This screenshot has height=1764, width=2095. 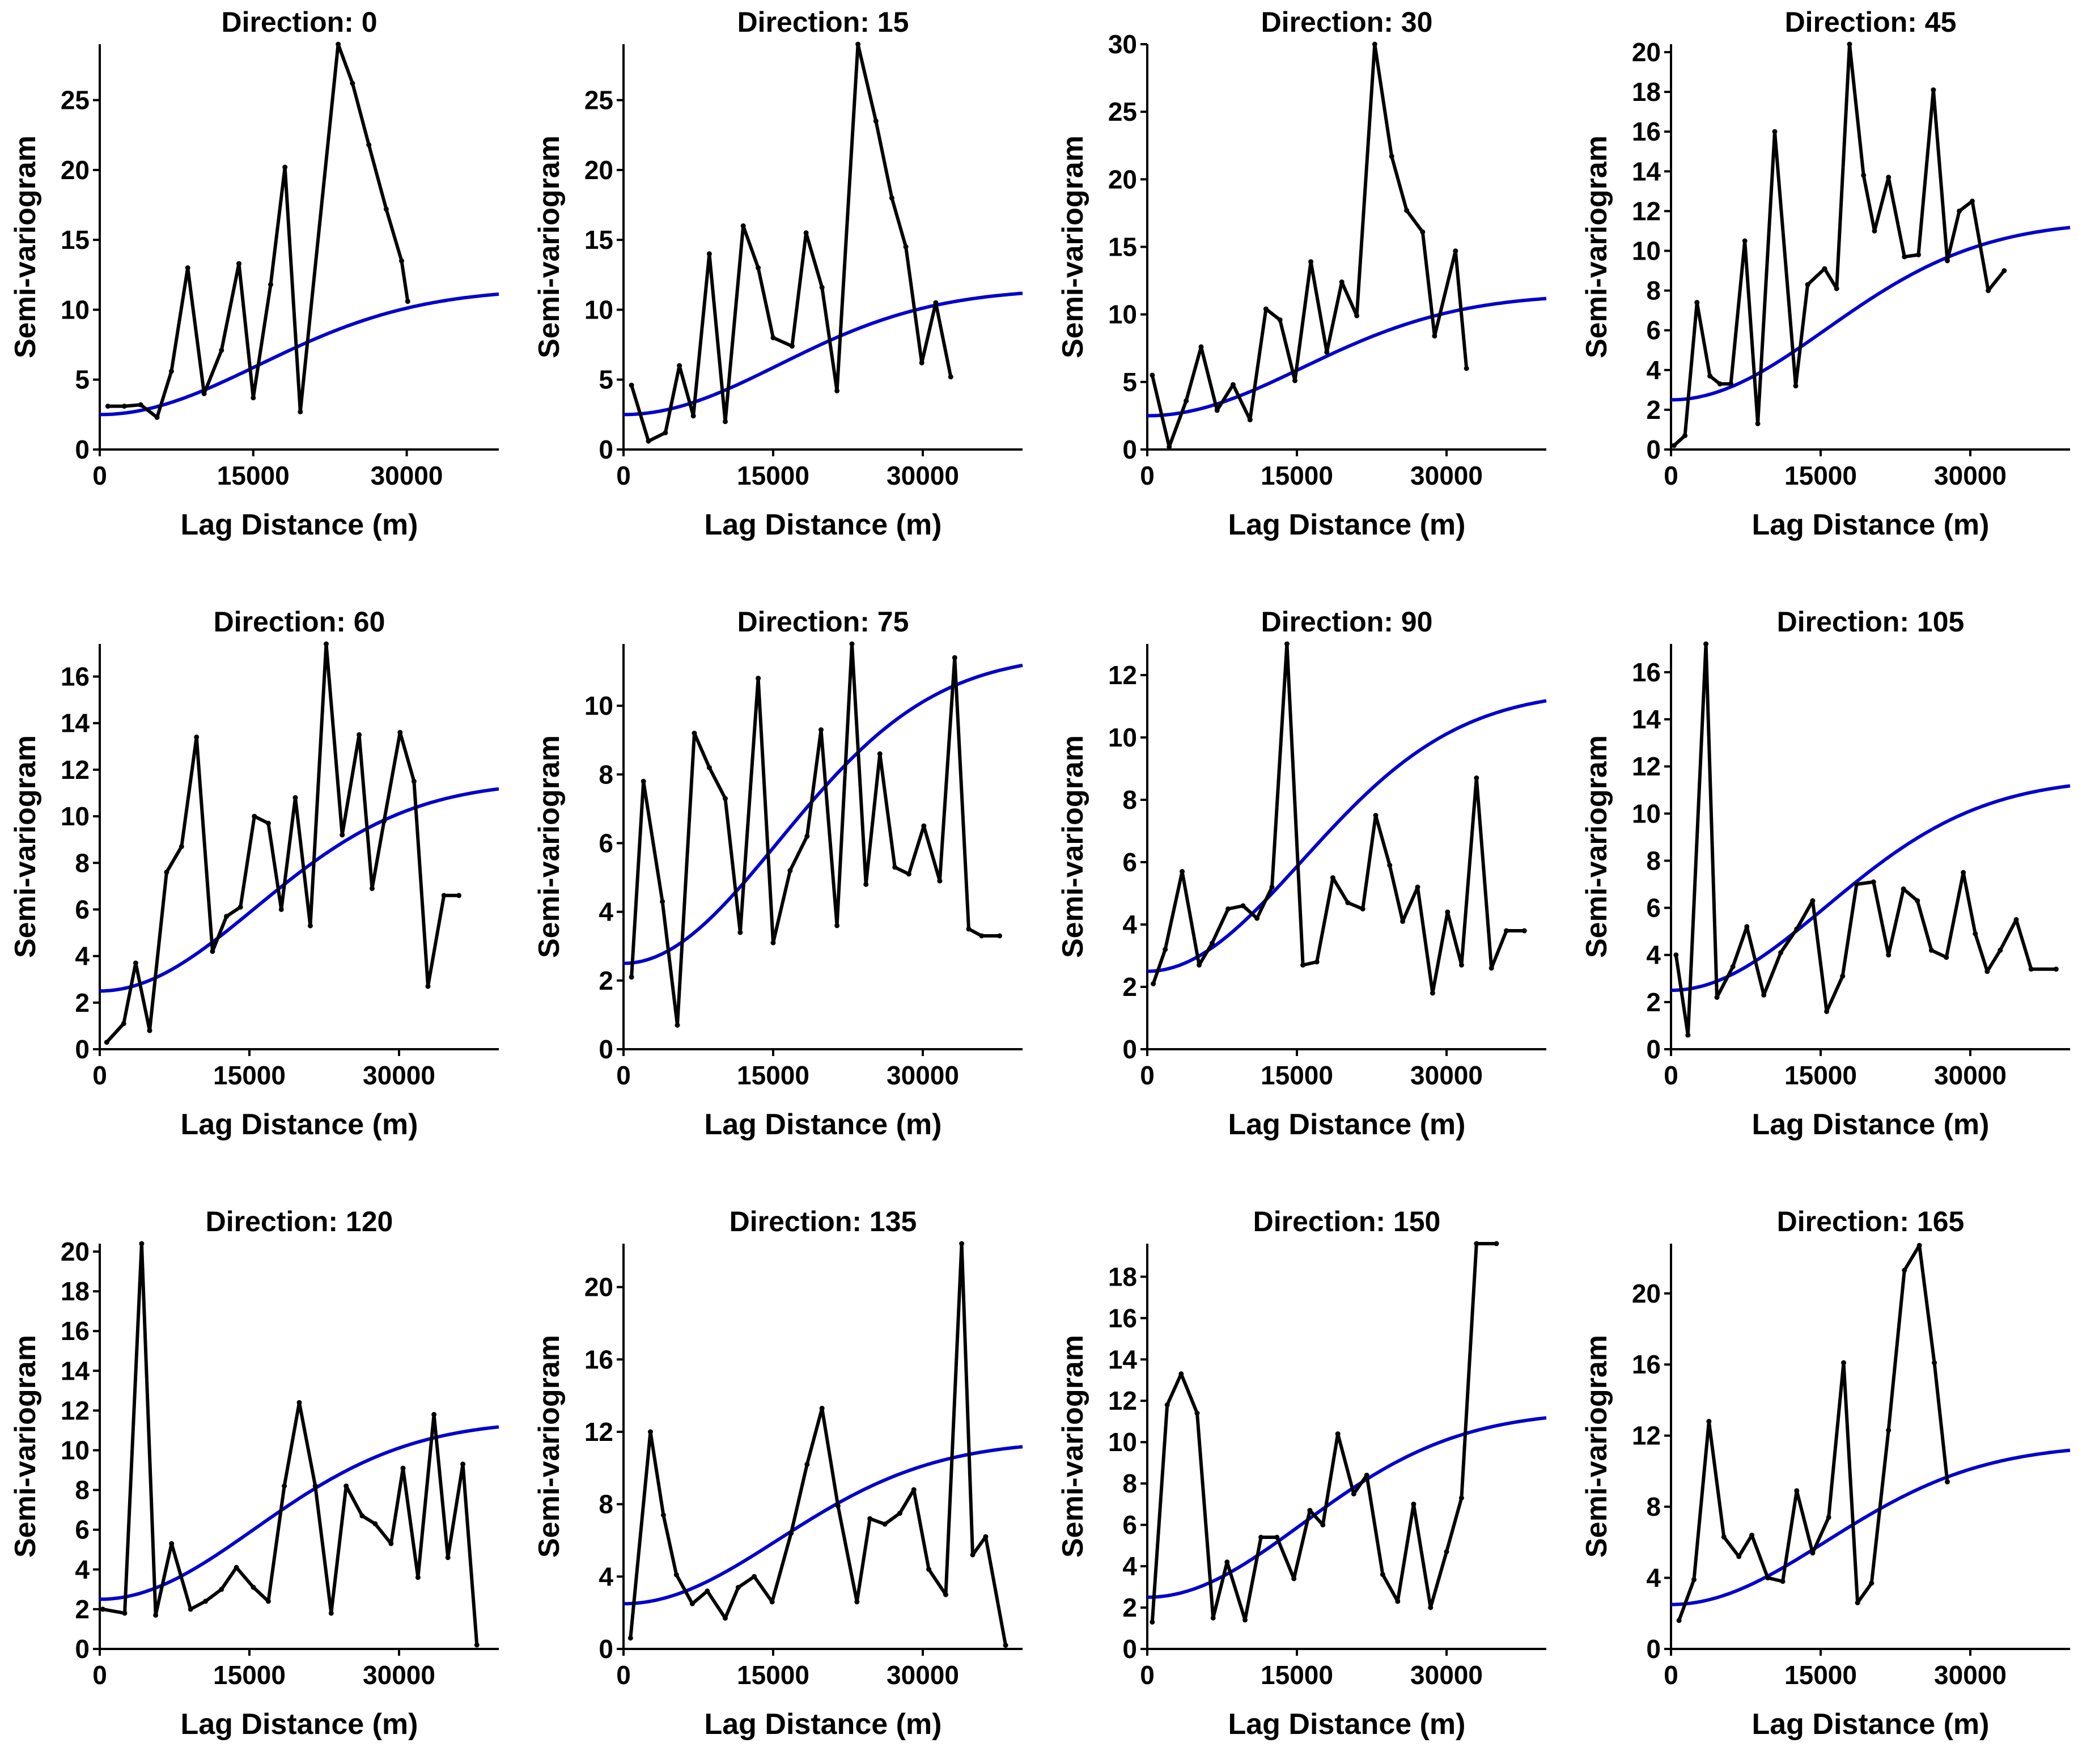 I want to click on y-tick-label: 6, so click(x=1653, y=908).